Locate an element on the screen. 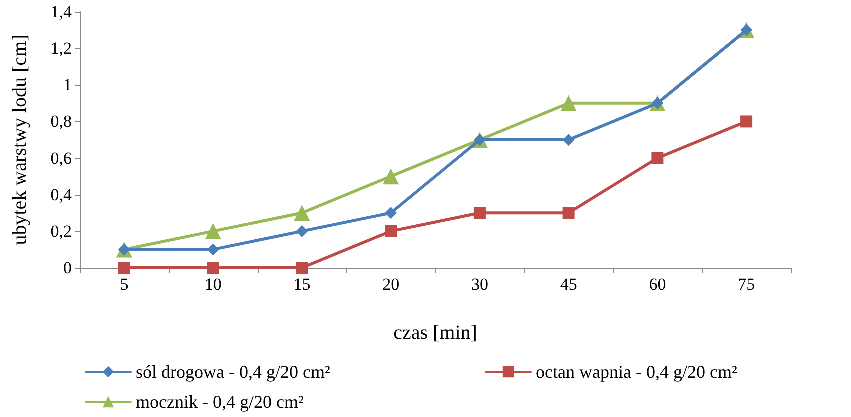 The image size is (851, 417). x-tick-label: 5 is located at coordinates (124, 284).